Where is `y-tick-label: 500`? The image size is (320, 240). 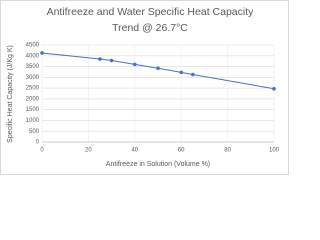 y-tick-label: 500 is located at coordinates (34, 132).